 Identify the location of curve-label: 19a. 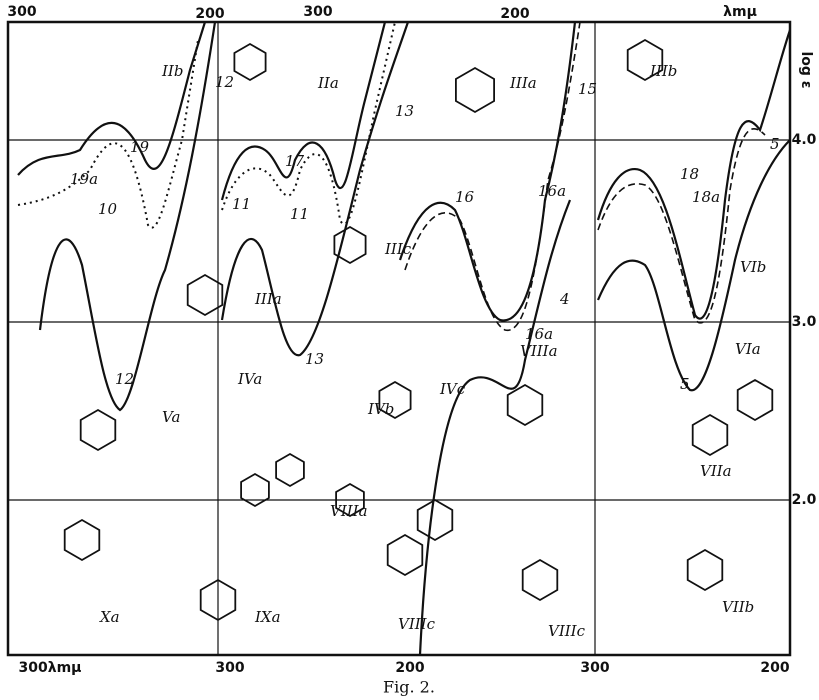
(84, 179).